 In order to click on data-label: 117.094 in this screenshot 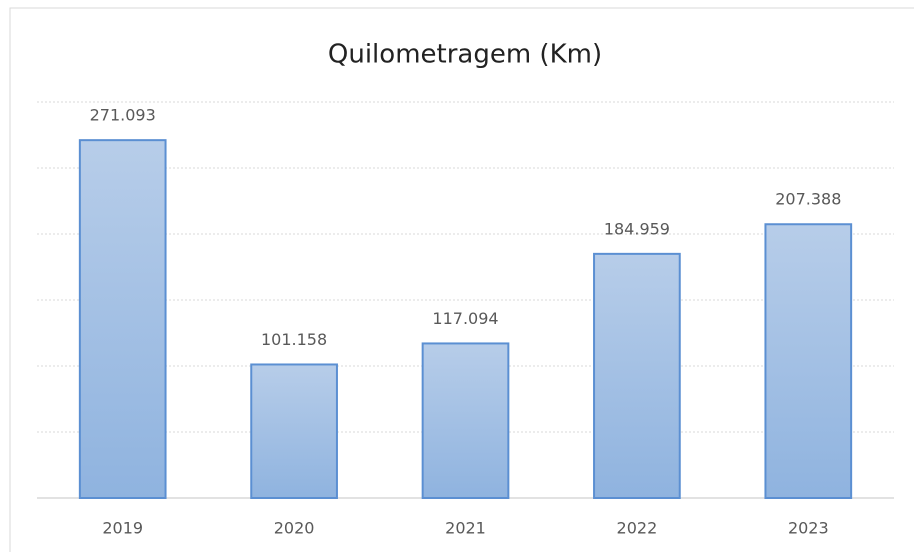, I will do `click(465, 318)`.